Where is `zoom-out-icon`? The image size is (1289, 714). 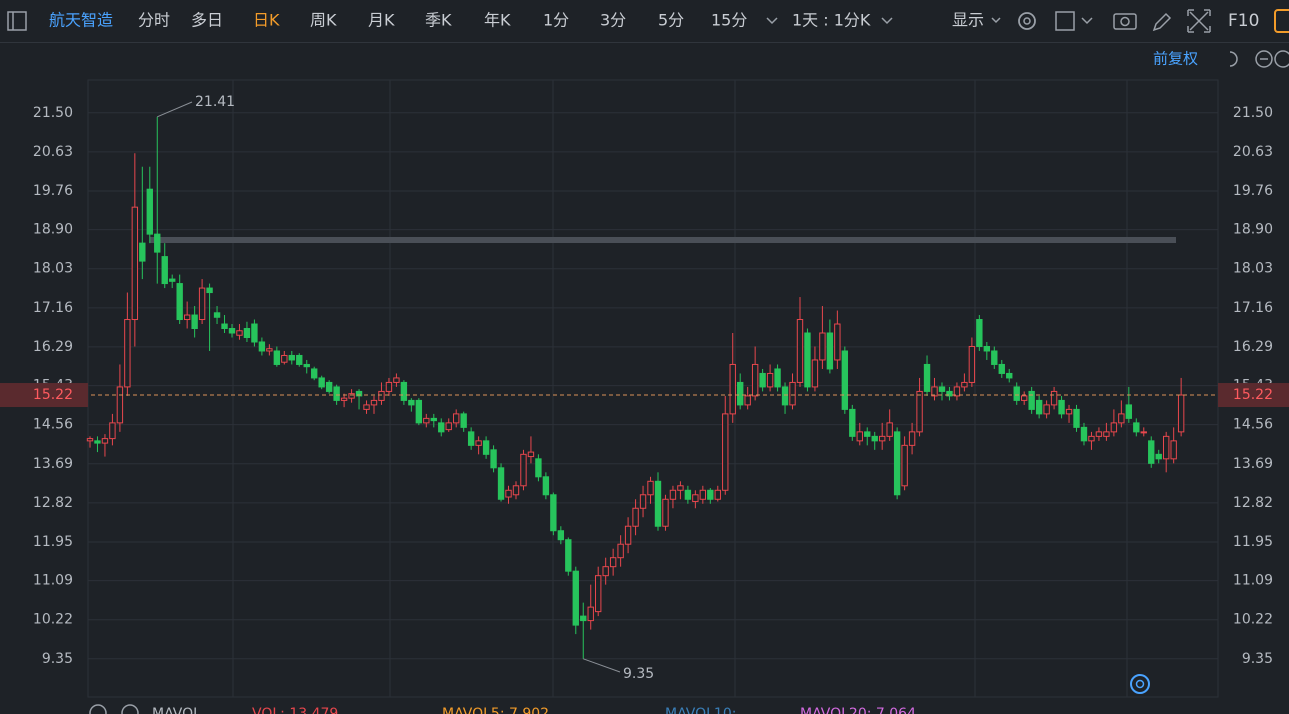
zoom-out-icon is located at coordinates (1264, 59).